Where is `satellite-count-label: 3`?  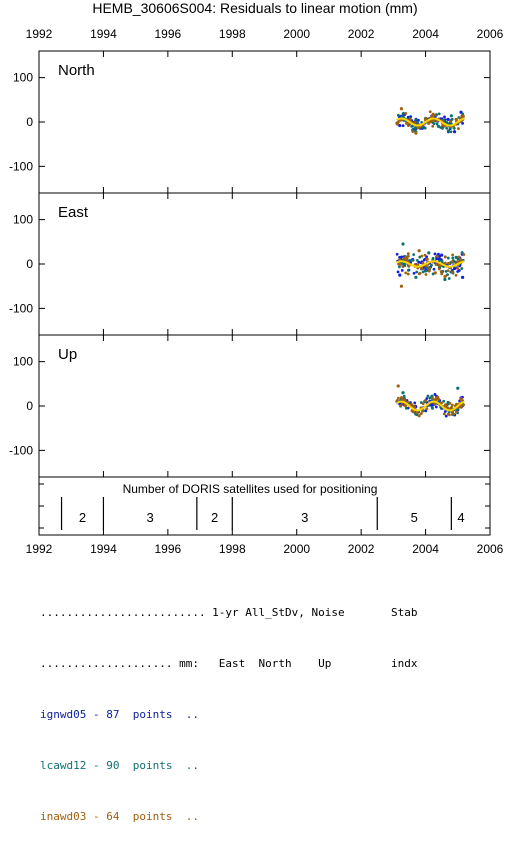
satellite-count-label: 3 is located at coordinates (150, 517).